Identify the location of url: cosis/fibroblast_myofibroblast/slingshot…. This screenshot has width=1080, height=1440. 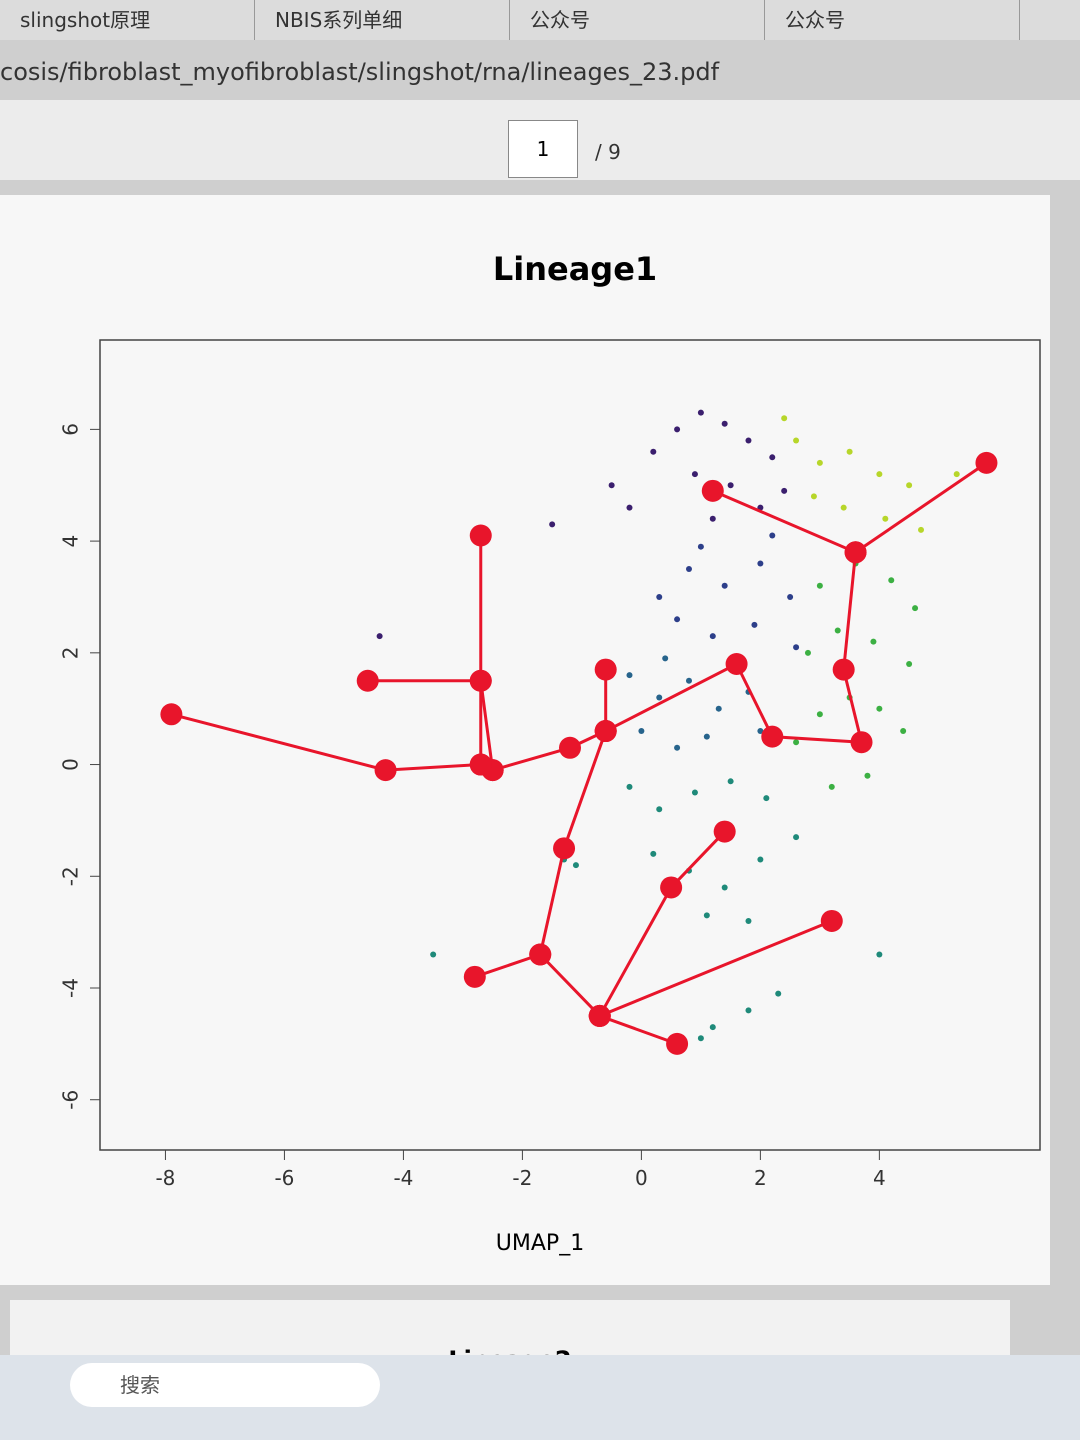
(360, 72).